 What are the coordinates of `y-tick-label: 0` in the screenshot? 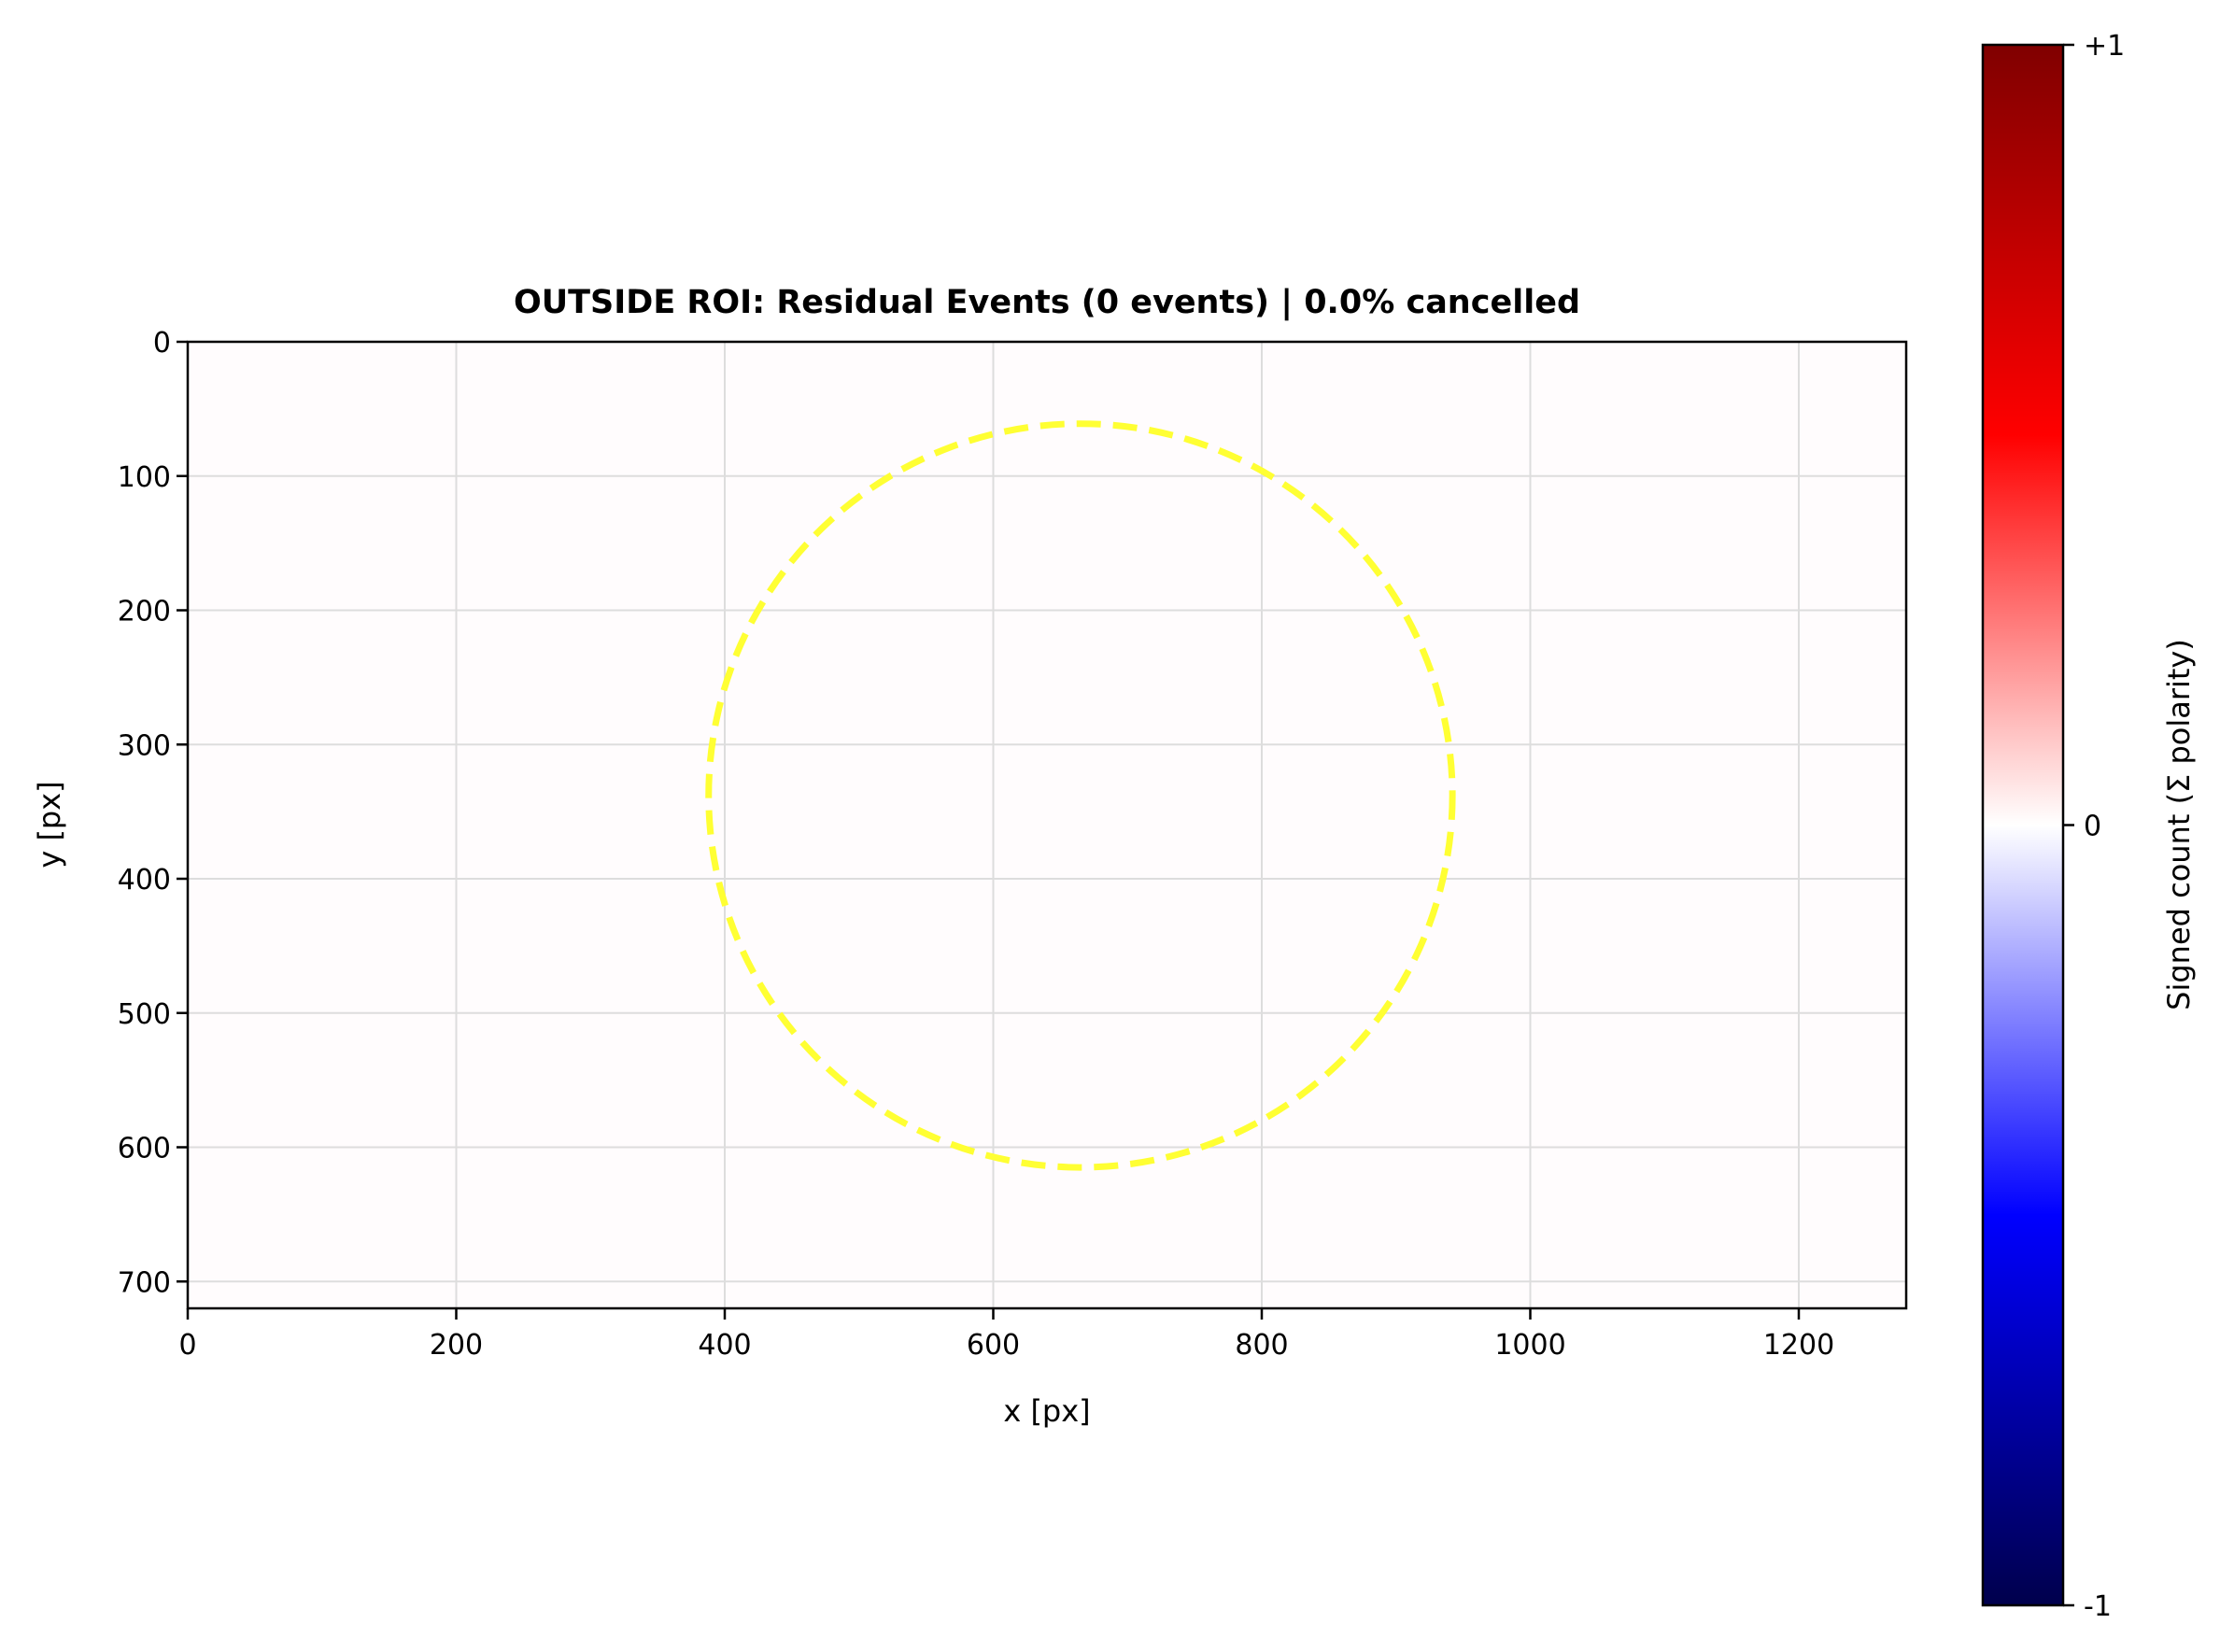 It's located at (162, 343).